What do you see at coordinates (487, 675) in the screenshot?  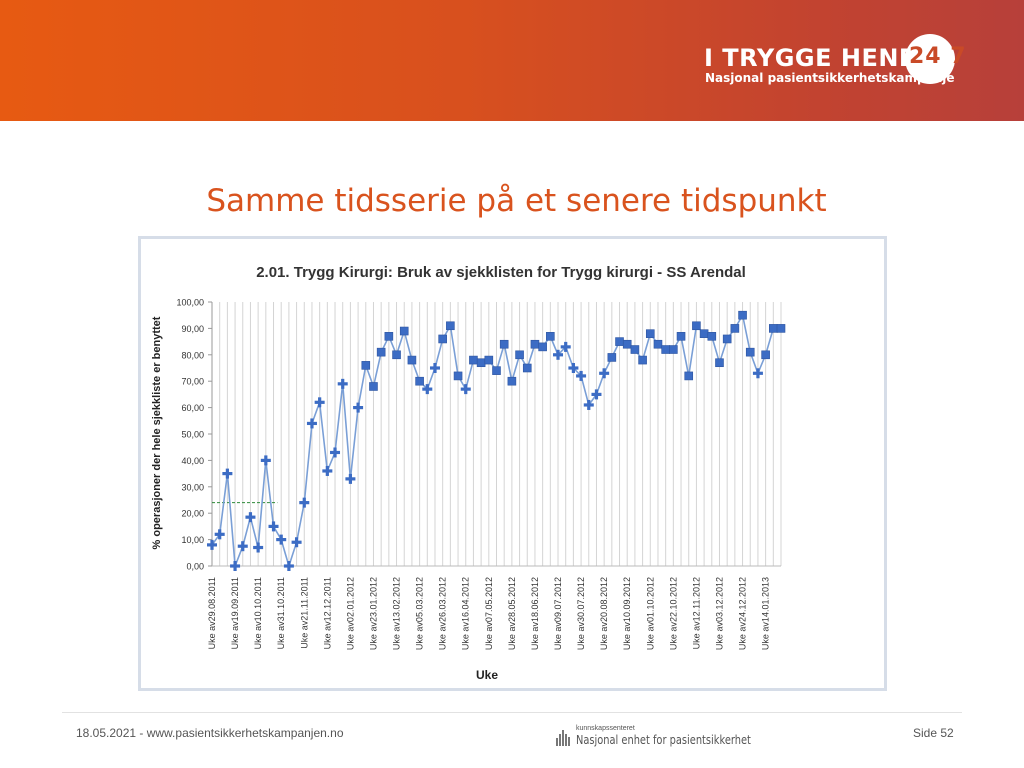 I see `x-axis-label: Uke` at bounding box center [487, 675].